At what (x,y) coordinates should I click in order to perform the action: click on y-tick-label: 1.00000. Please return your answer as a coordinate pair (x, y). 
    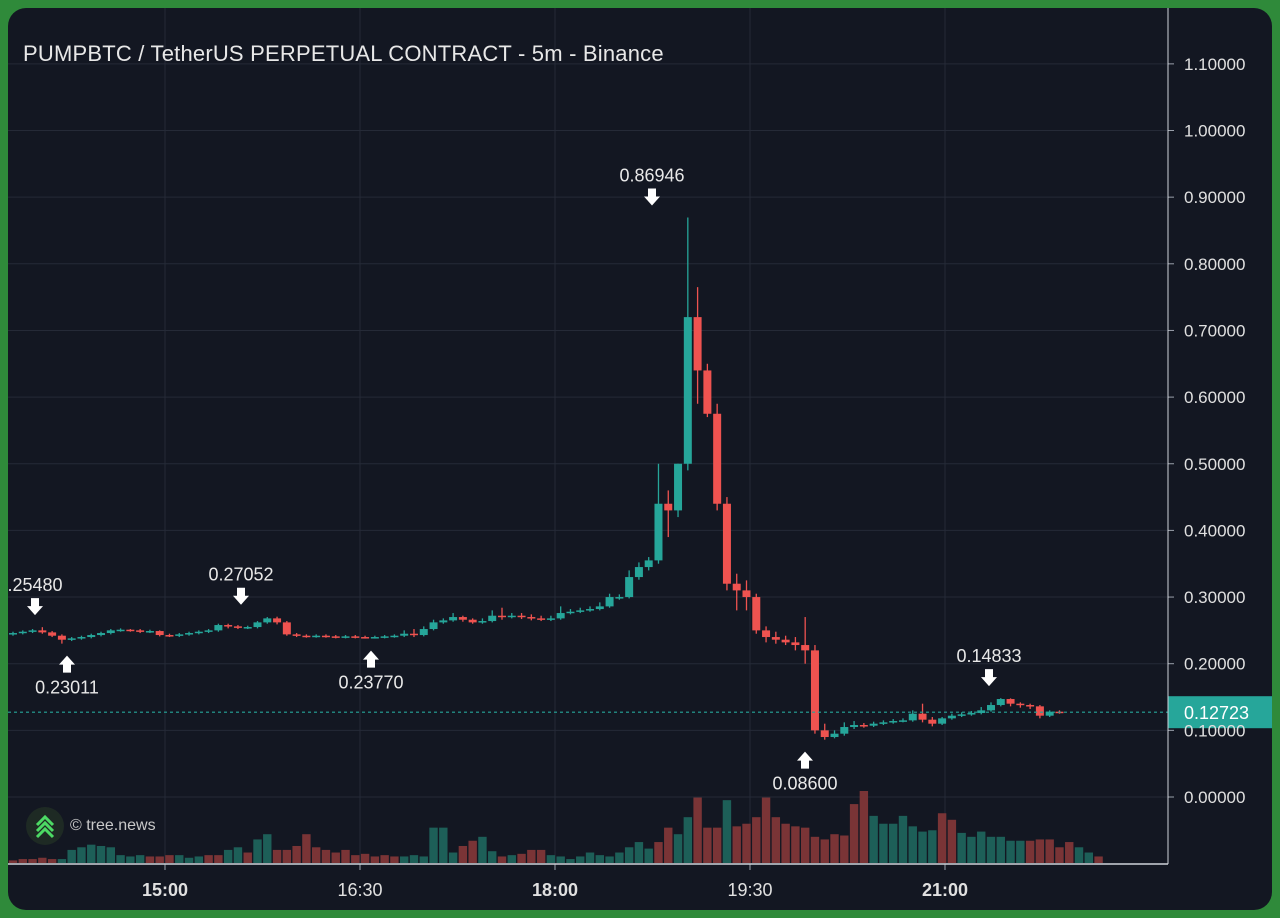
    Looking at the image, I should click on (1214, 131).